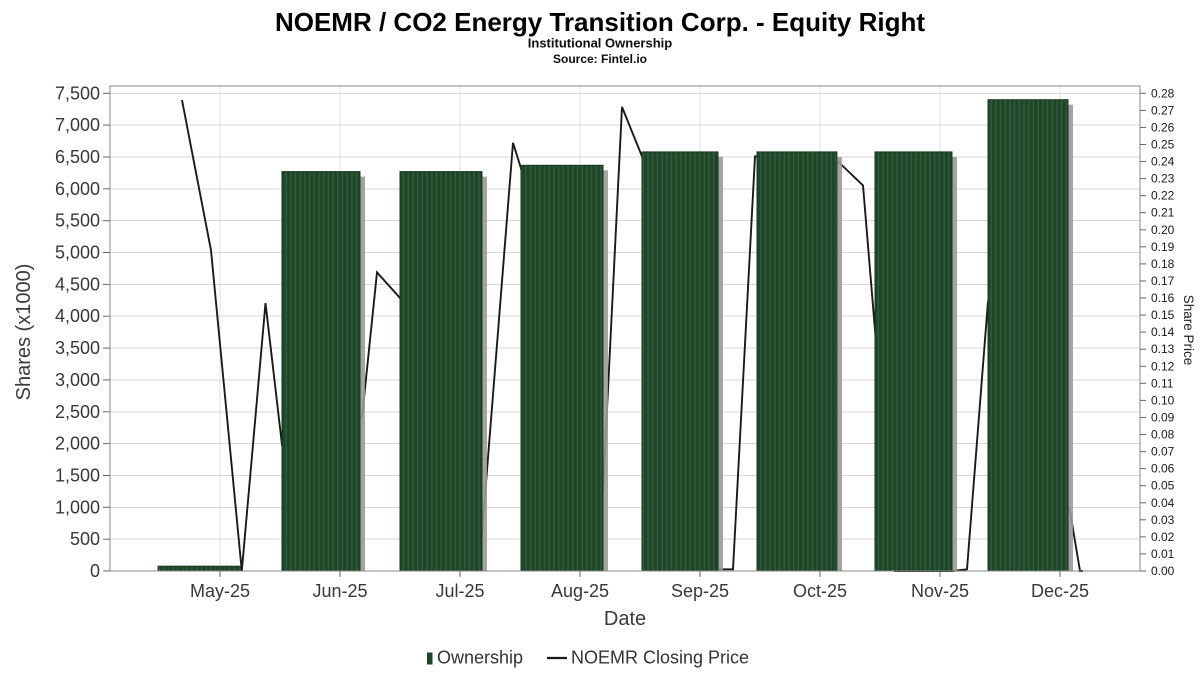 This screenshot has height=675, width=1200. Describe the element at coordinates (1163, 554) in the screenshot. I see `y-right-tick-label: 0.01` at that location.